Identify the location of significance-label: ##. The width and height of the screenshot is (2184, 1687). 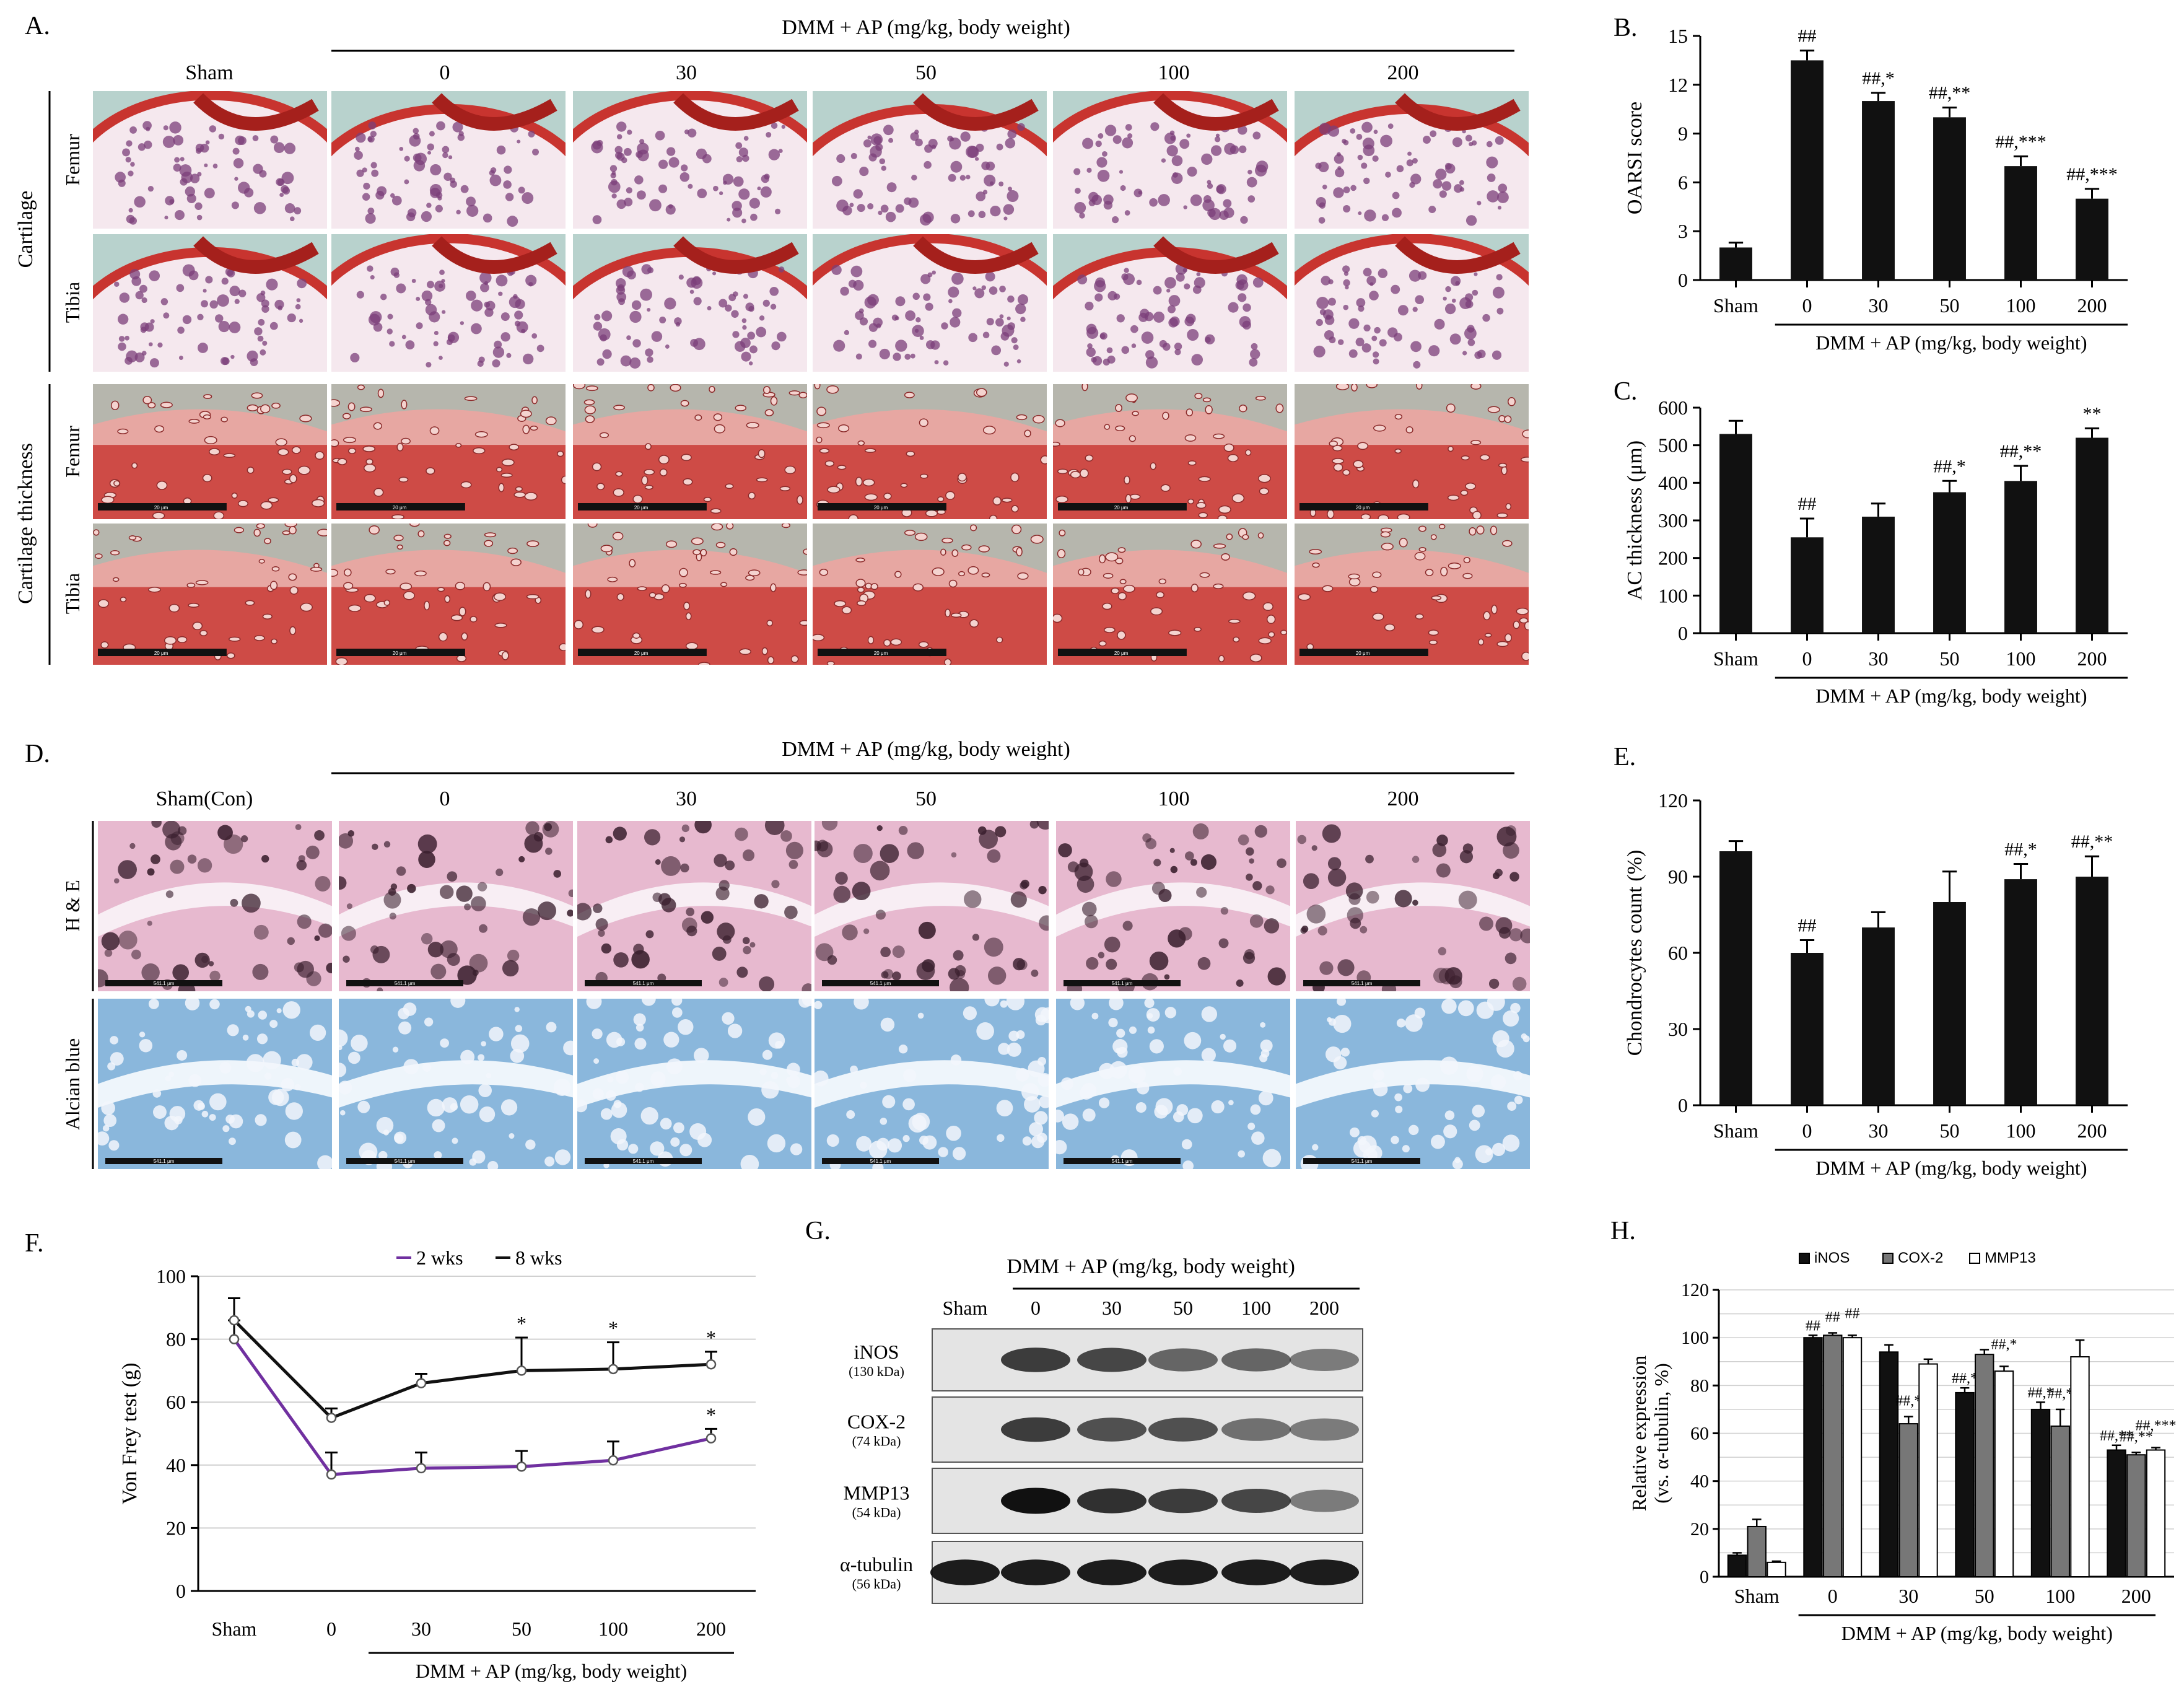
(1833, 1317).